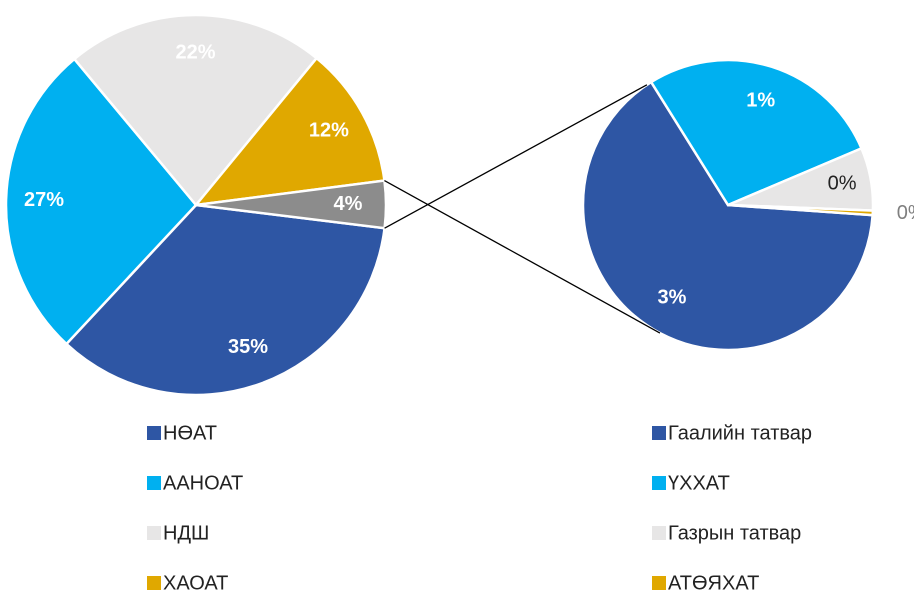  I want to click on data-label: 27%, so click(44, 200).